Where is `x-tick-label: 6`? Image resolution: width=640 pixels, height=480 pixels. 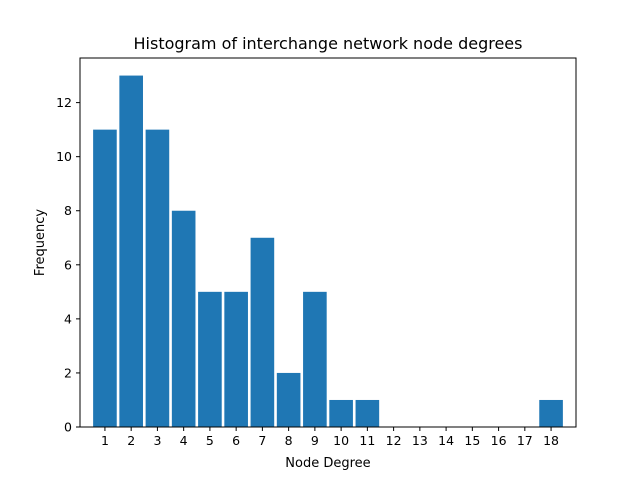 x-tick-label: 6 is located at coordinates (236, 440).